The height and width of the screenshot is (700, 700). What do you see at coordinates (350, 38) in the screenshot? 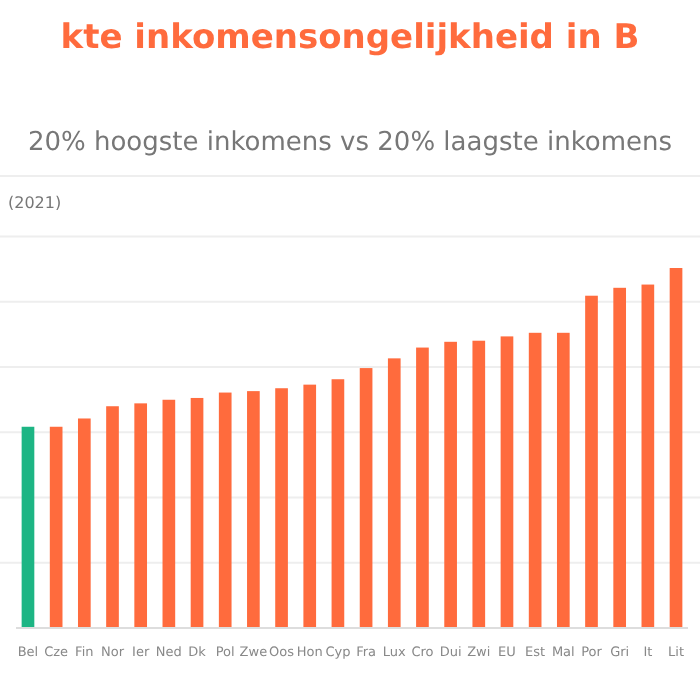
I see `chart-title: kte inkomensongelijkheid in B` at bounding box center [350, 38].